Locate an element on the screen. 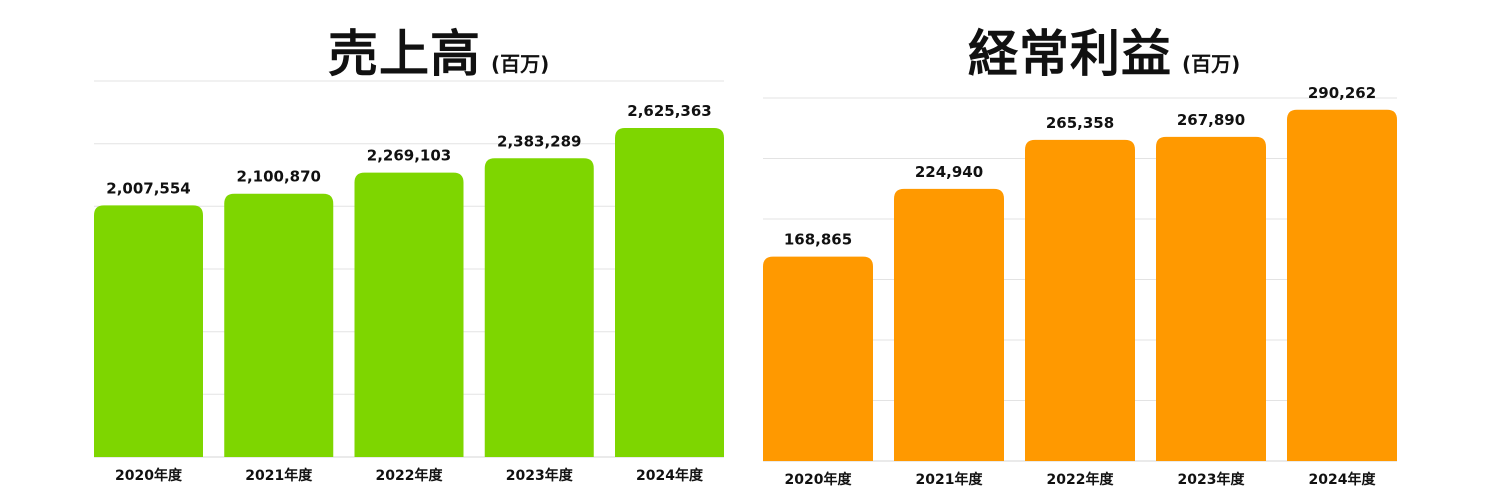 This screenshot has height=500, width=1500. sales-value-label-4: 2,625,363 is located at coordinates (669, 111).